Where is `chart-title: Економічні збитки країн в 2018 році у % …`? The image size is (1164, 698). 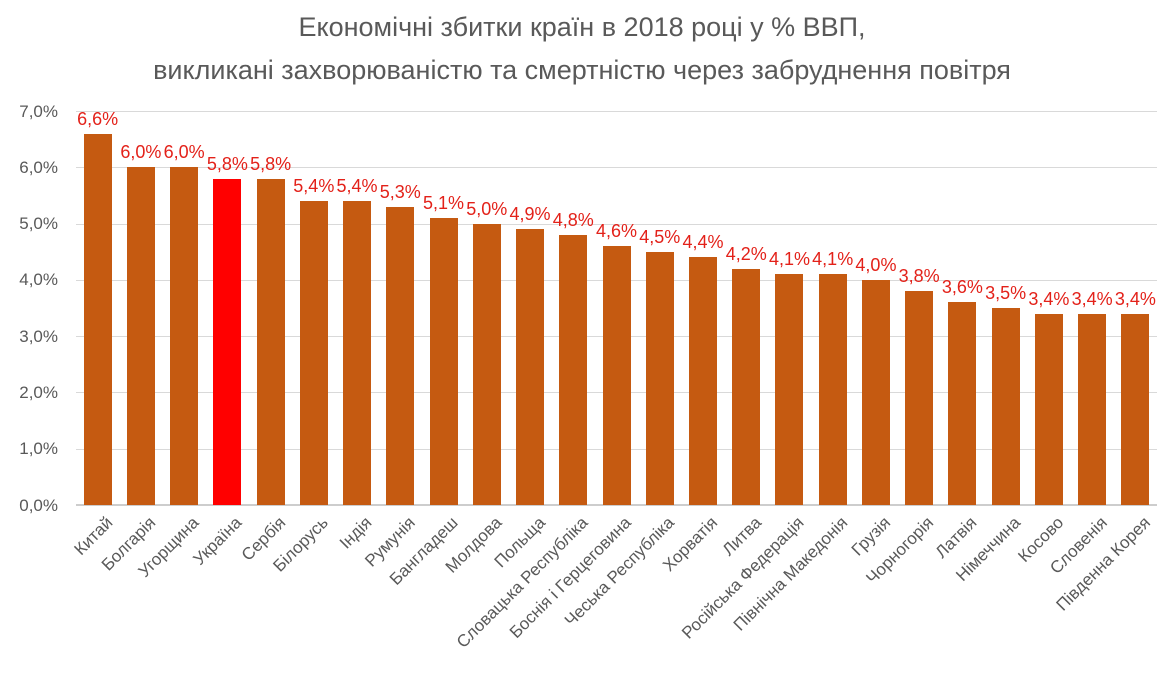 chart-title: Економічні збитки країн в 2018 році у % … is located at coordinates (582, 49).